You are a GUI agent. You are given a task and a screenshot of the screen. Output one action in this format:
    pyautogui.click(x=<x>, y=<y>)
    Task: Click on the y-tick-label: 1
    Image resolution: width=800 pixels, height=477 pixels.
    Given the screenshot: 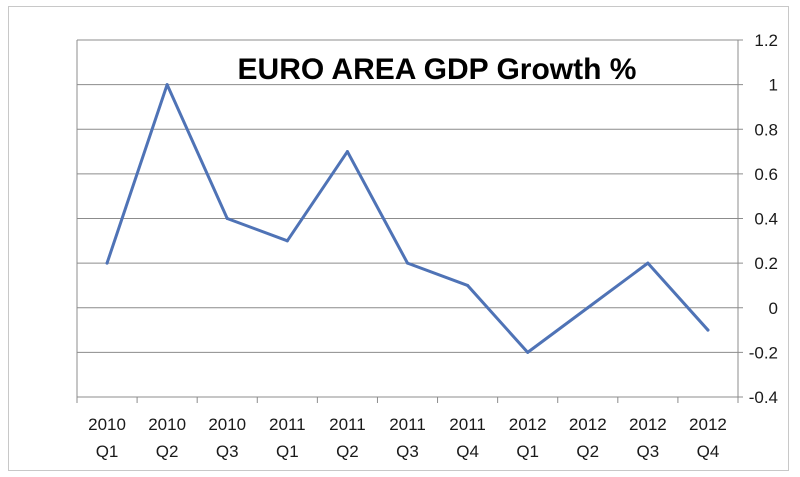 What is the action you would take?
    pyautogui.click(x=773, y=85)
    